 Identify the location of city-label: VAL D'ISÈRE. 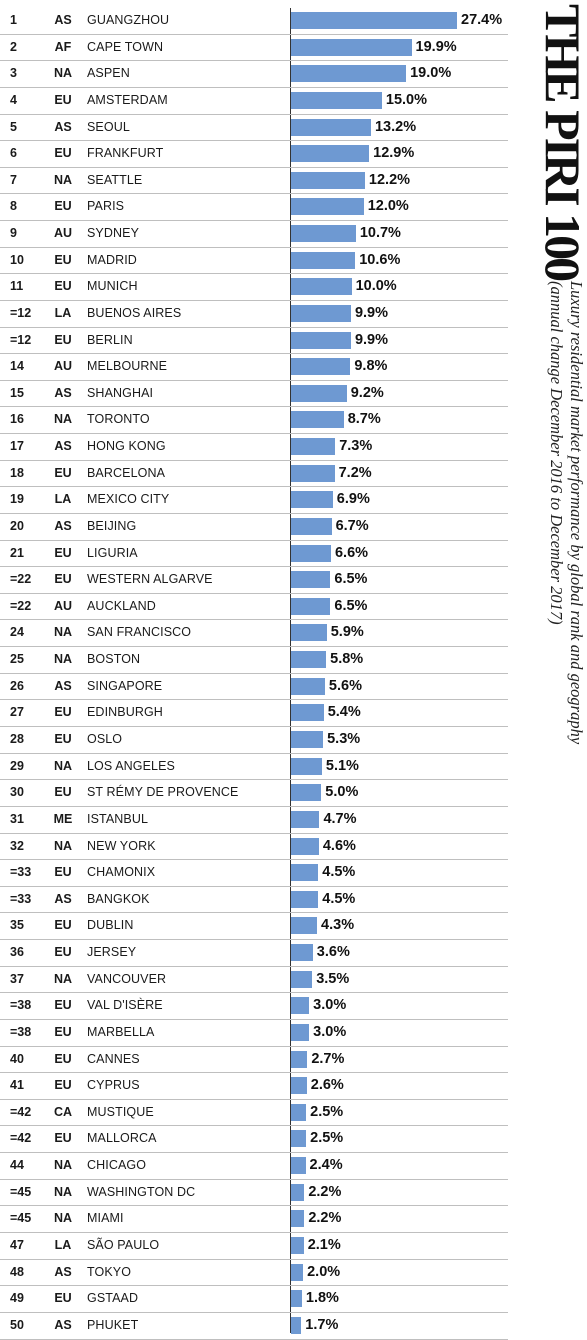
(125, 1005).